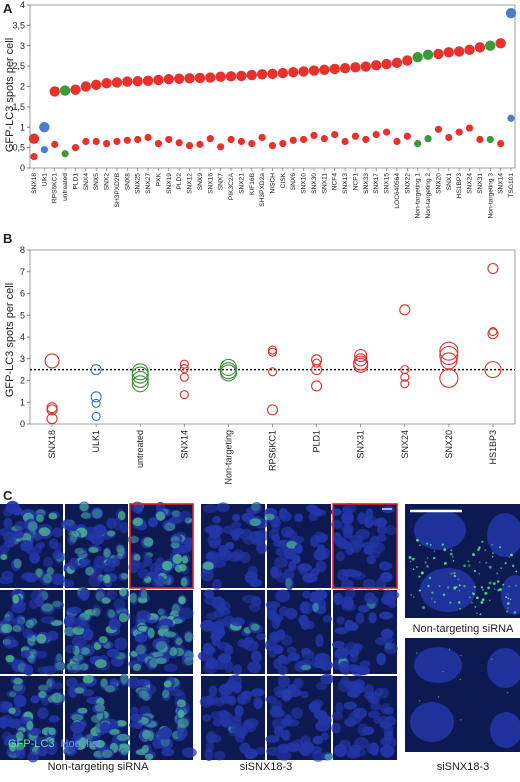 This screenshot has width=520, height=782. Describe the element at coordinates (449, 444) in the screenshot. I see `panel-b-category-label: SNX20` at that location.